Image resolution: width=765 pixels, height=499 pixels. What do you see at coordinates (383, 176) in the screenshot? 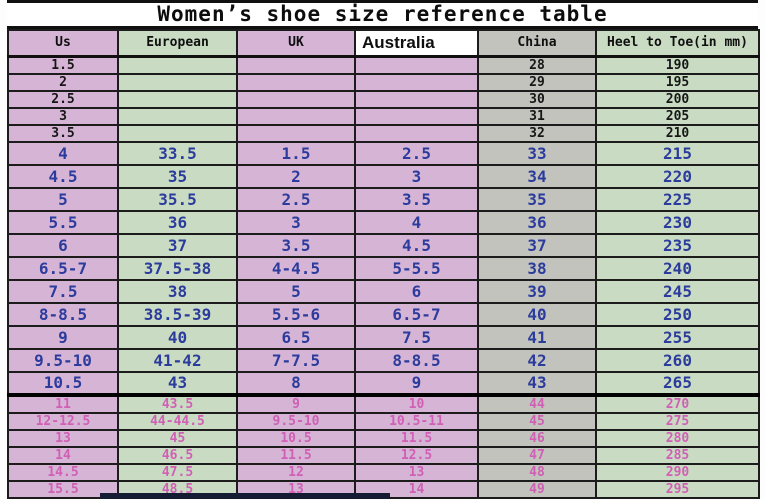
I see `table-row: 4.5 35 2 3 34 220` at bounding box center [383, 176].